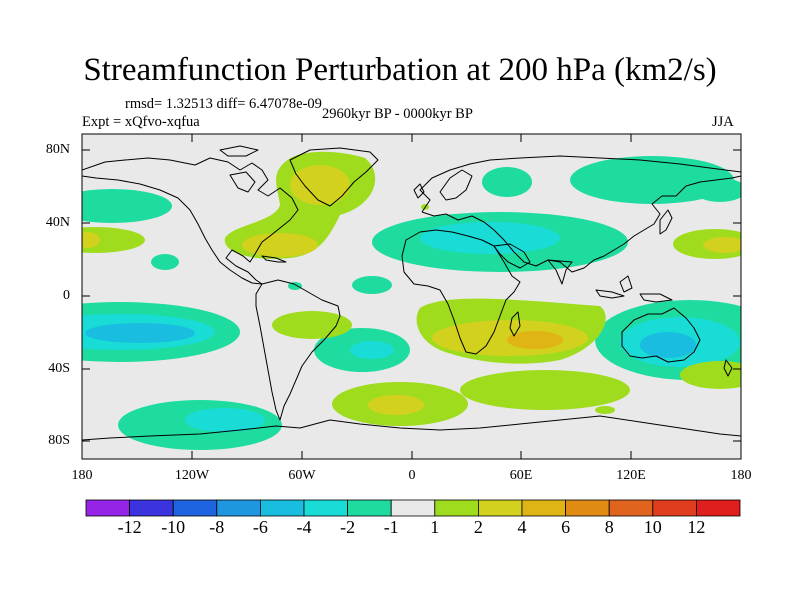  Describe the element at coordinates (478, 527) in the screenshot. I see `colorbar-label: 2` at that location.